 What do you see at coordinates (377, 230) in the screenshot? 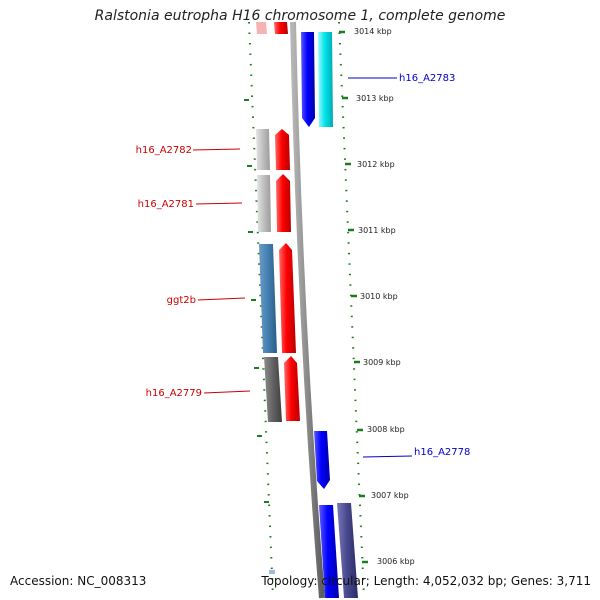
I see `scale-label: 3011 kbp` at bounding box center [377, 230].